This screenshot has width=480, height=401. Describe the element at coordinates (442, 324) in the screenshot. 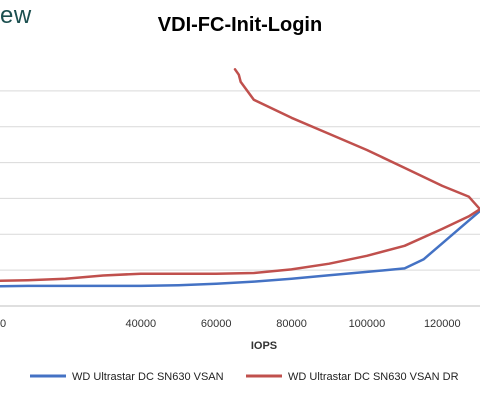

I see `x-tick-label: 120000` at that location.